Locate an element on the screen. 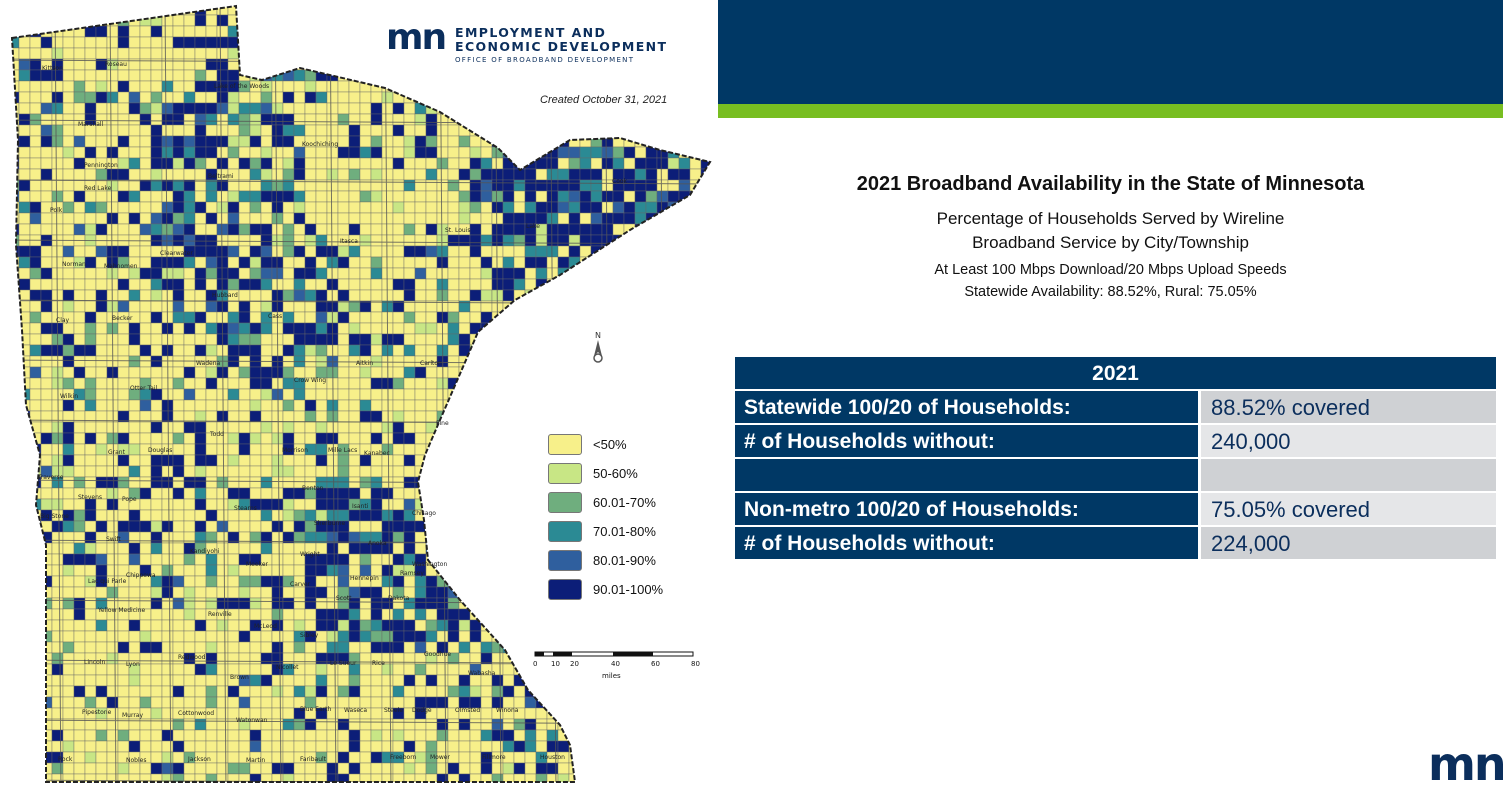 The height and width of the screenshot is (793, 1503). county-label: Pipestone is located at coordinates (97, 712).